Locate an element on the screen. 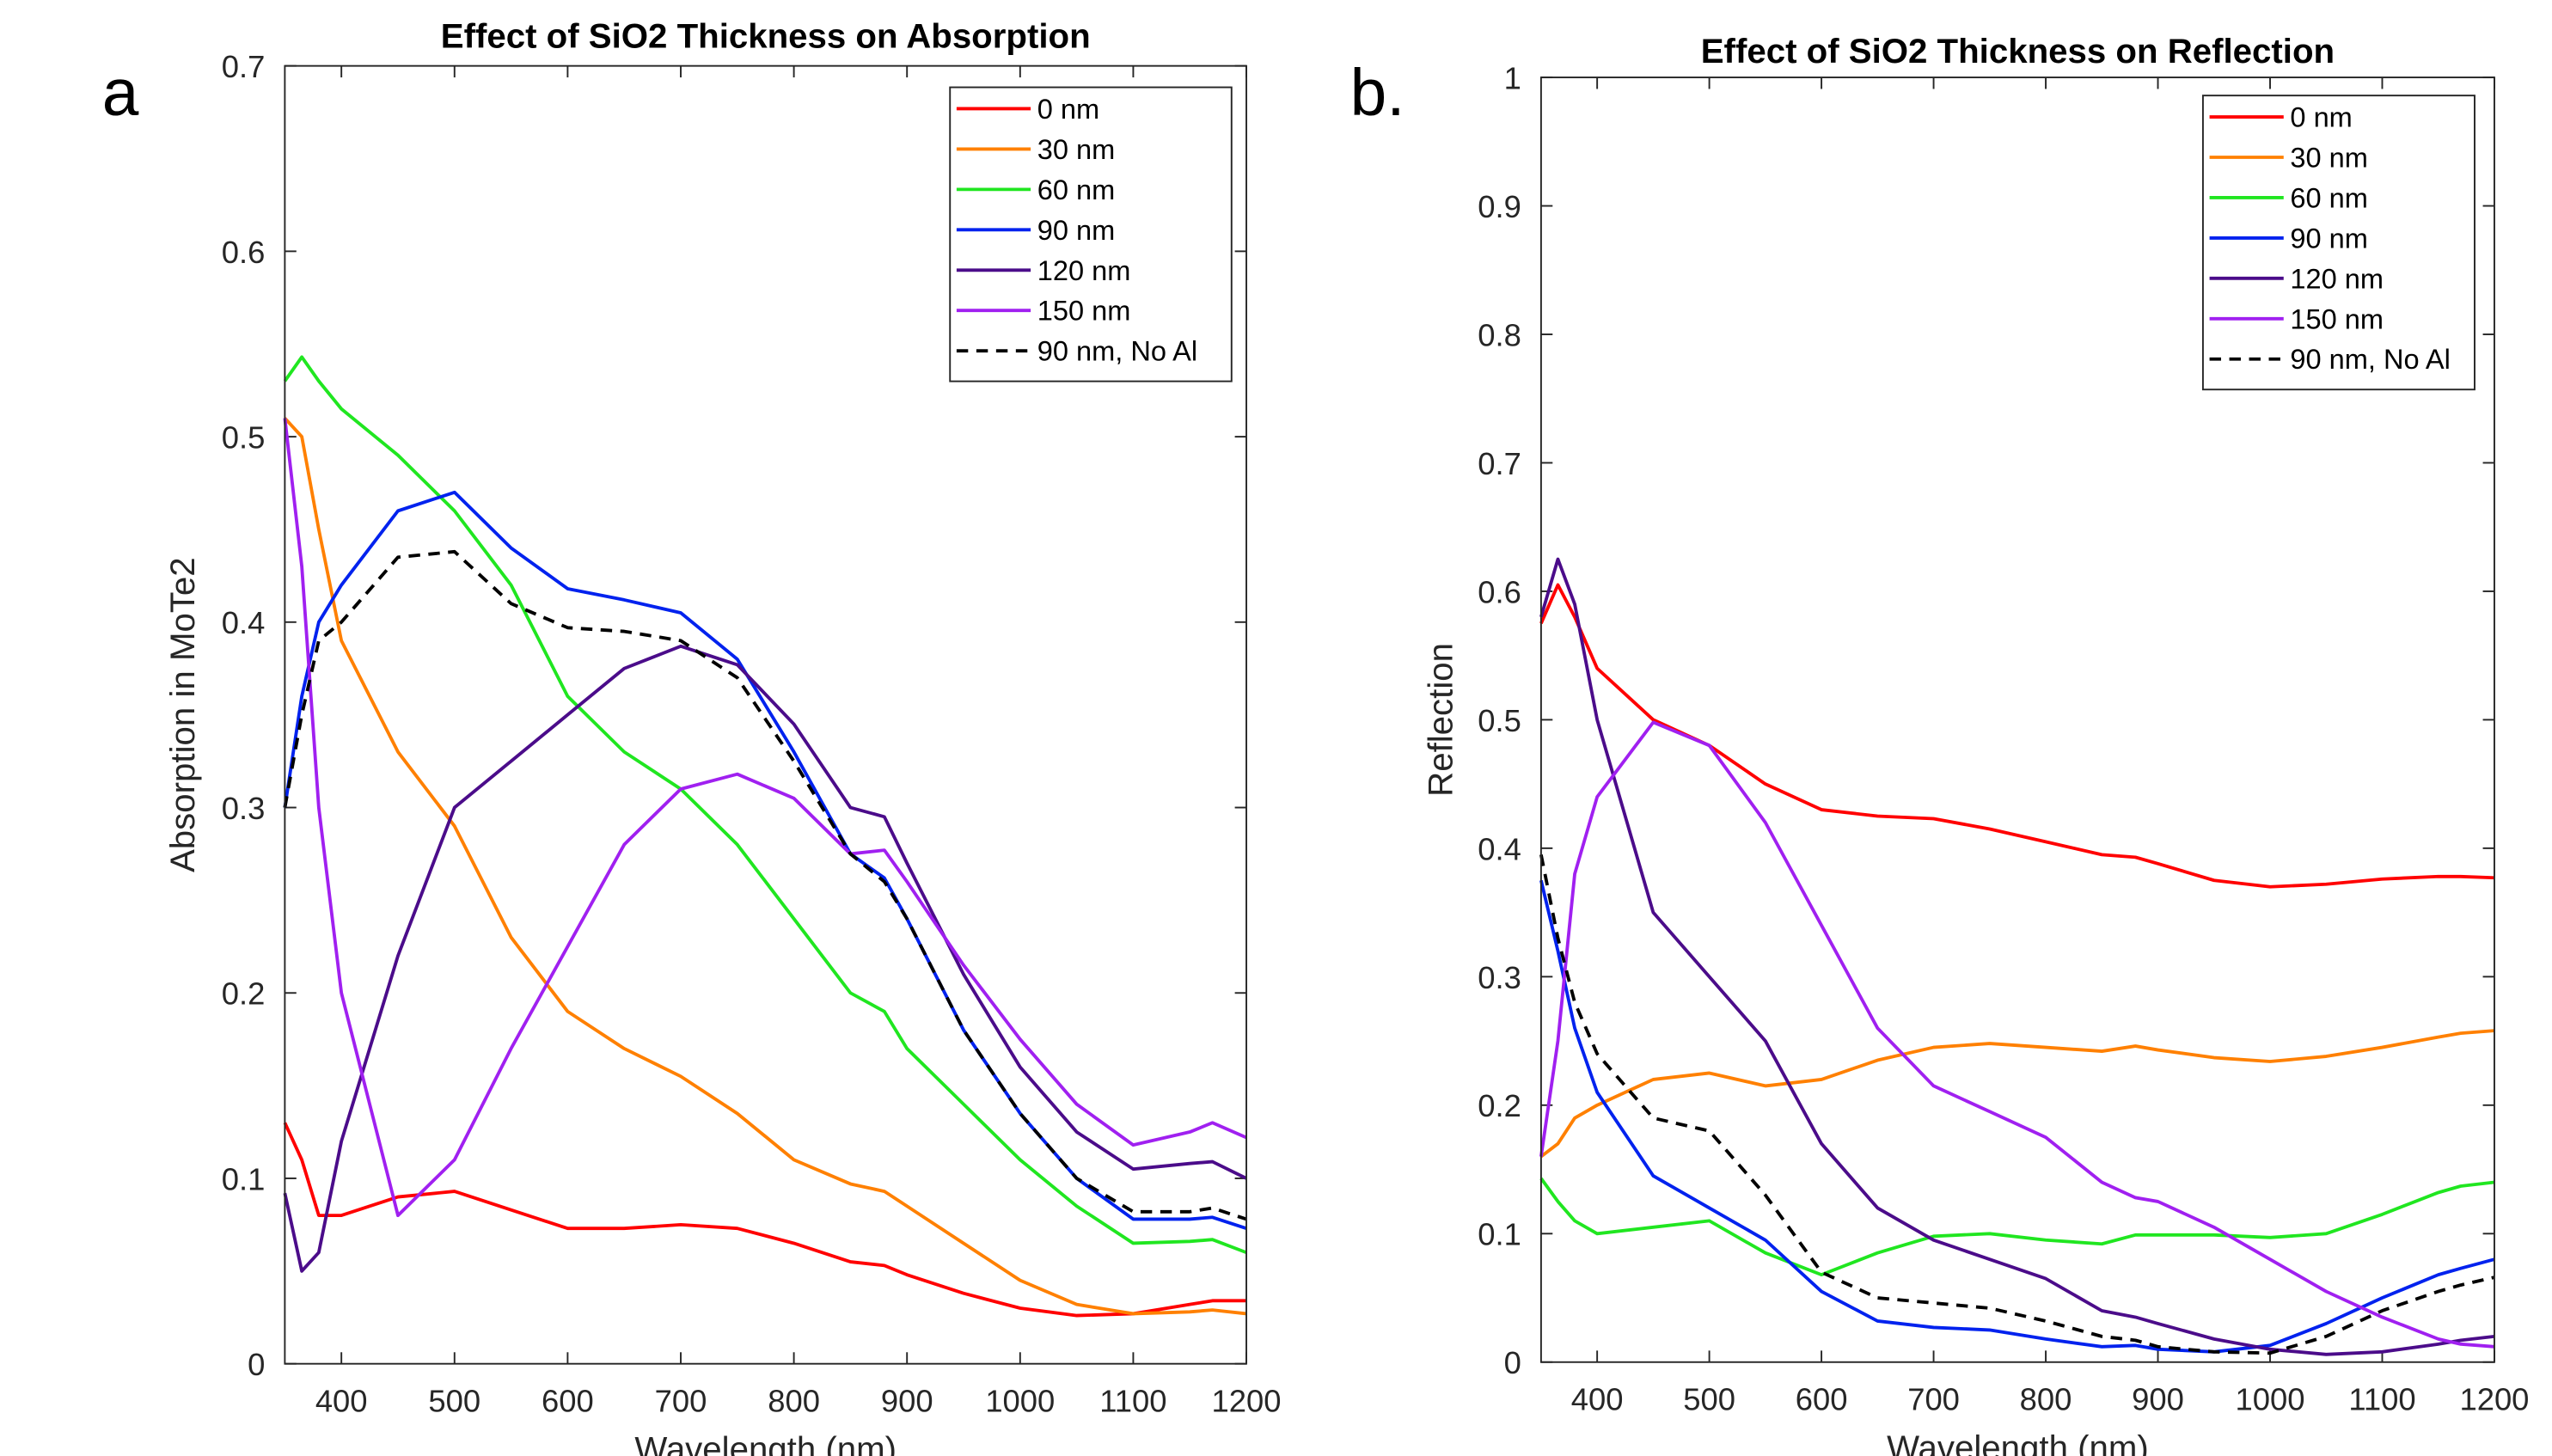  y-tick-label: 0.8 is located at coordinates (1499, 335).